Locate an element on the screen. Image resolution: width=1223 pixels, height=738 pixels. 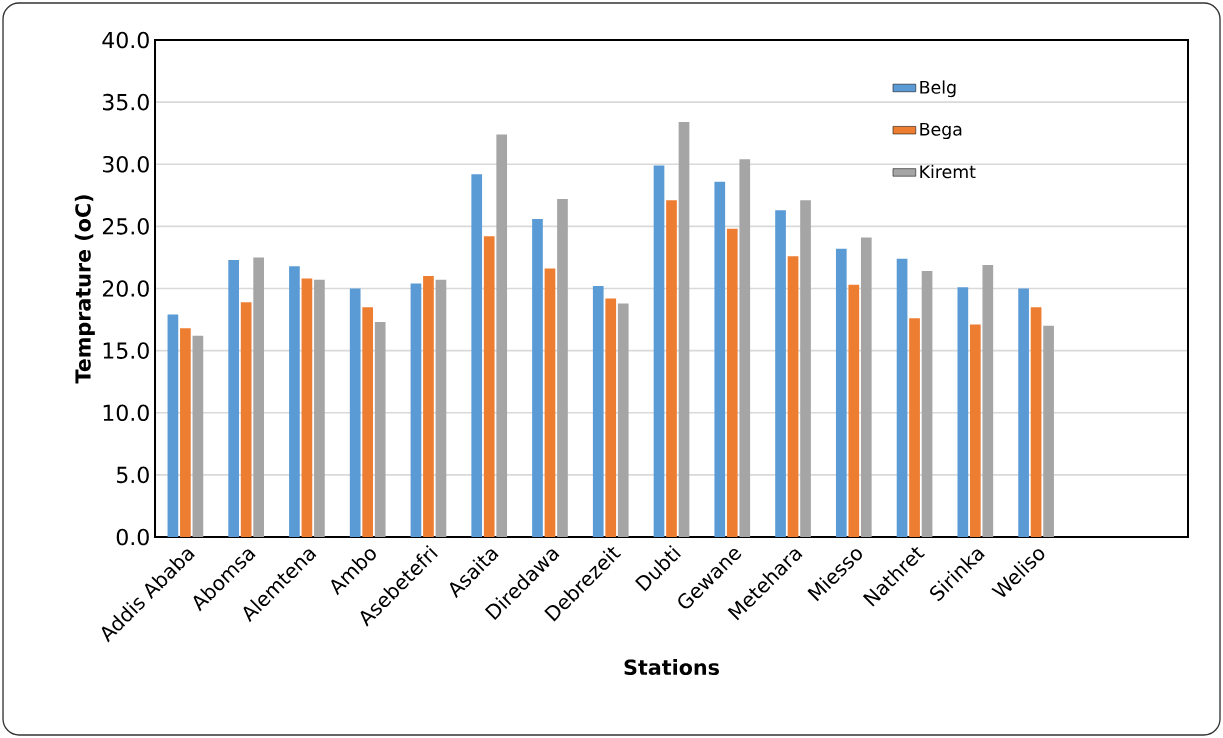
y-tick-label: 25.0 is located at coordinates (125, 226).